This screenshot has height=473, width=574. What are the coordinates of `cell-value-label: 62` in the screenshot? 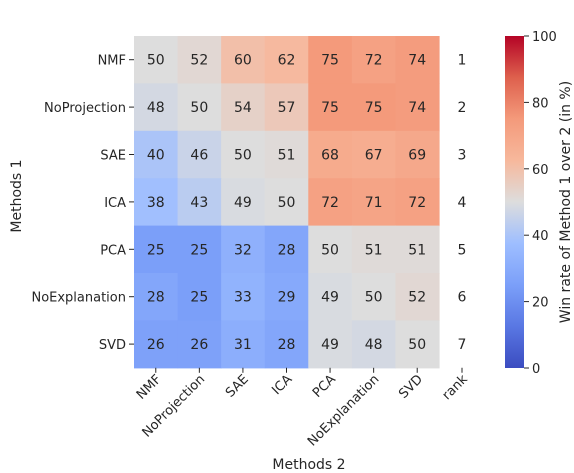 It's located at (287, 61).